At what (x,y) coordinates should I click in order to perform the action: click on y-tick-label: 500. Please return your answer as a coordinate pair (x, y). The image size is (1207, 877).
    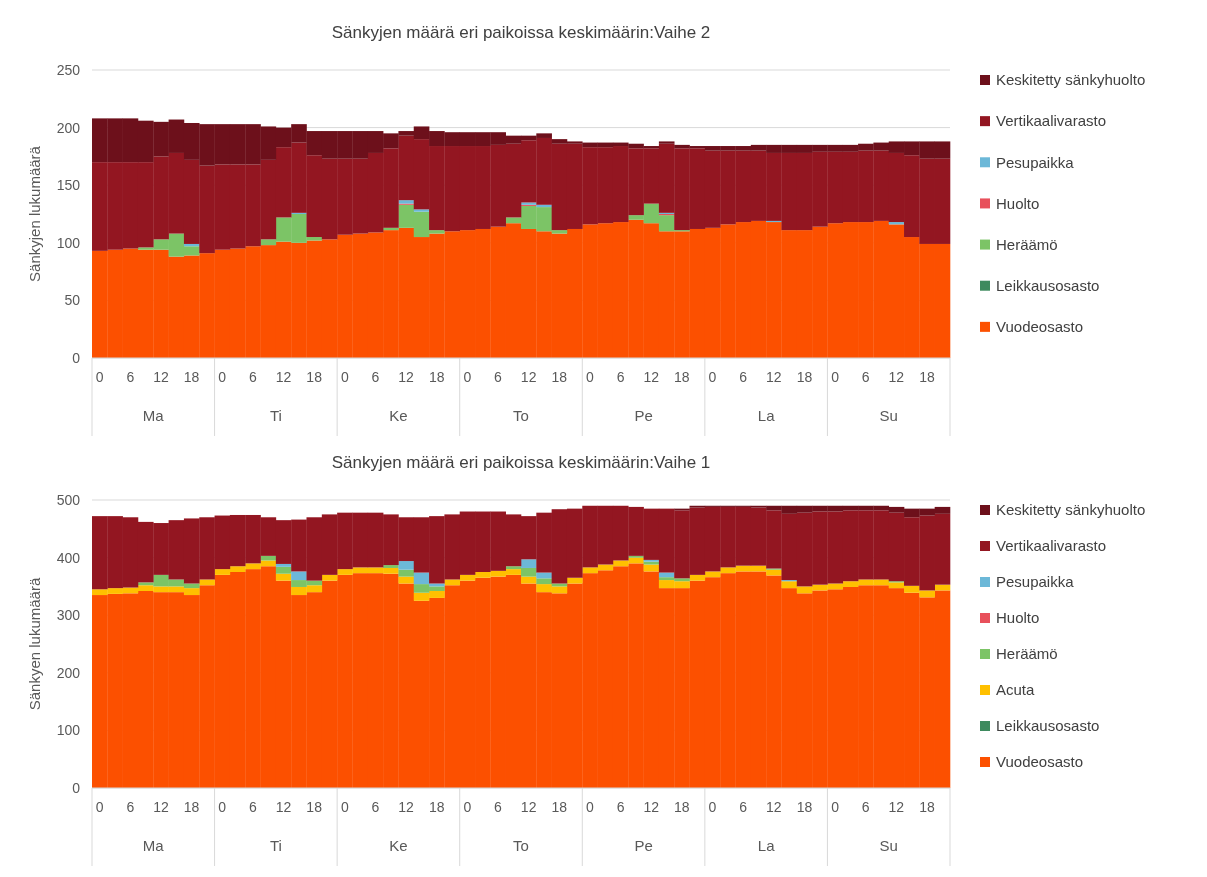
    Looking at the image, I should click on (68, 499).